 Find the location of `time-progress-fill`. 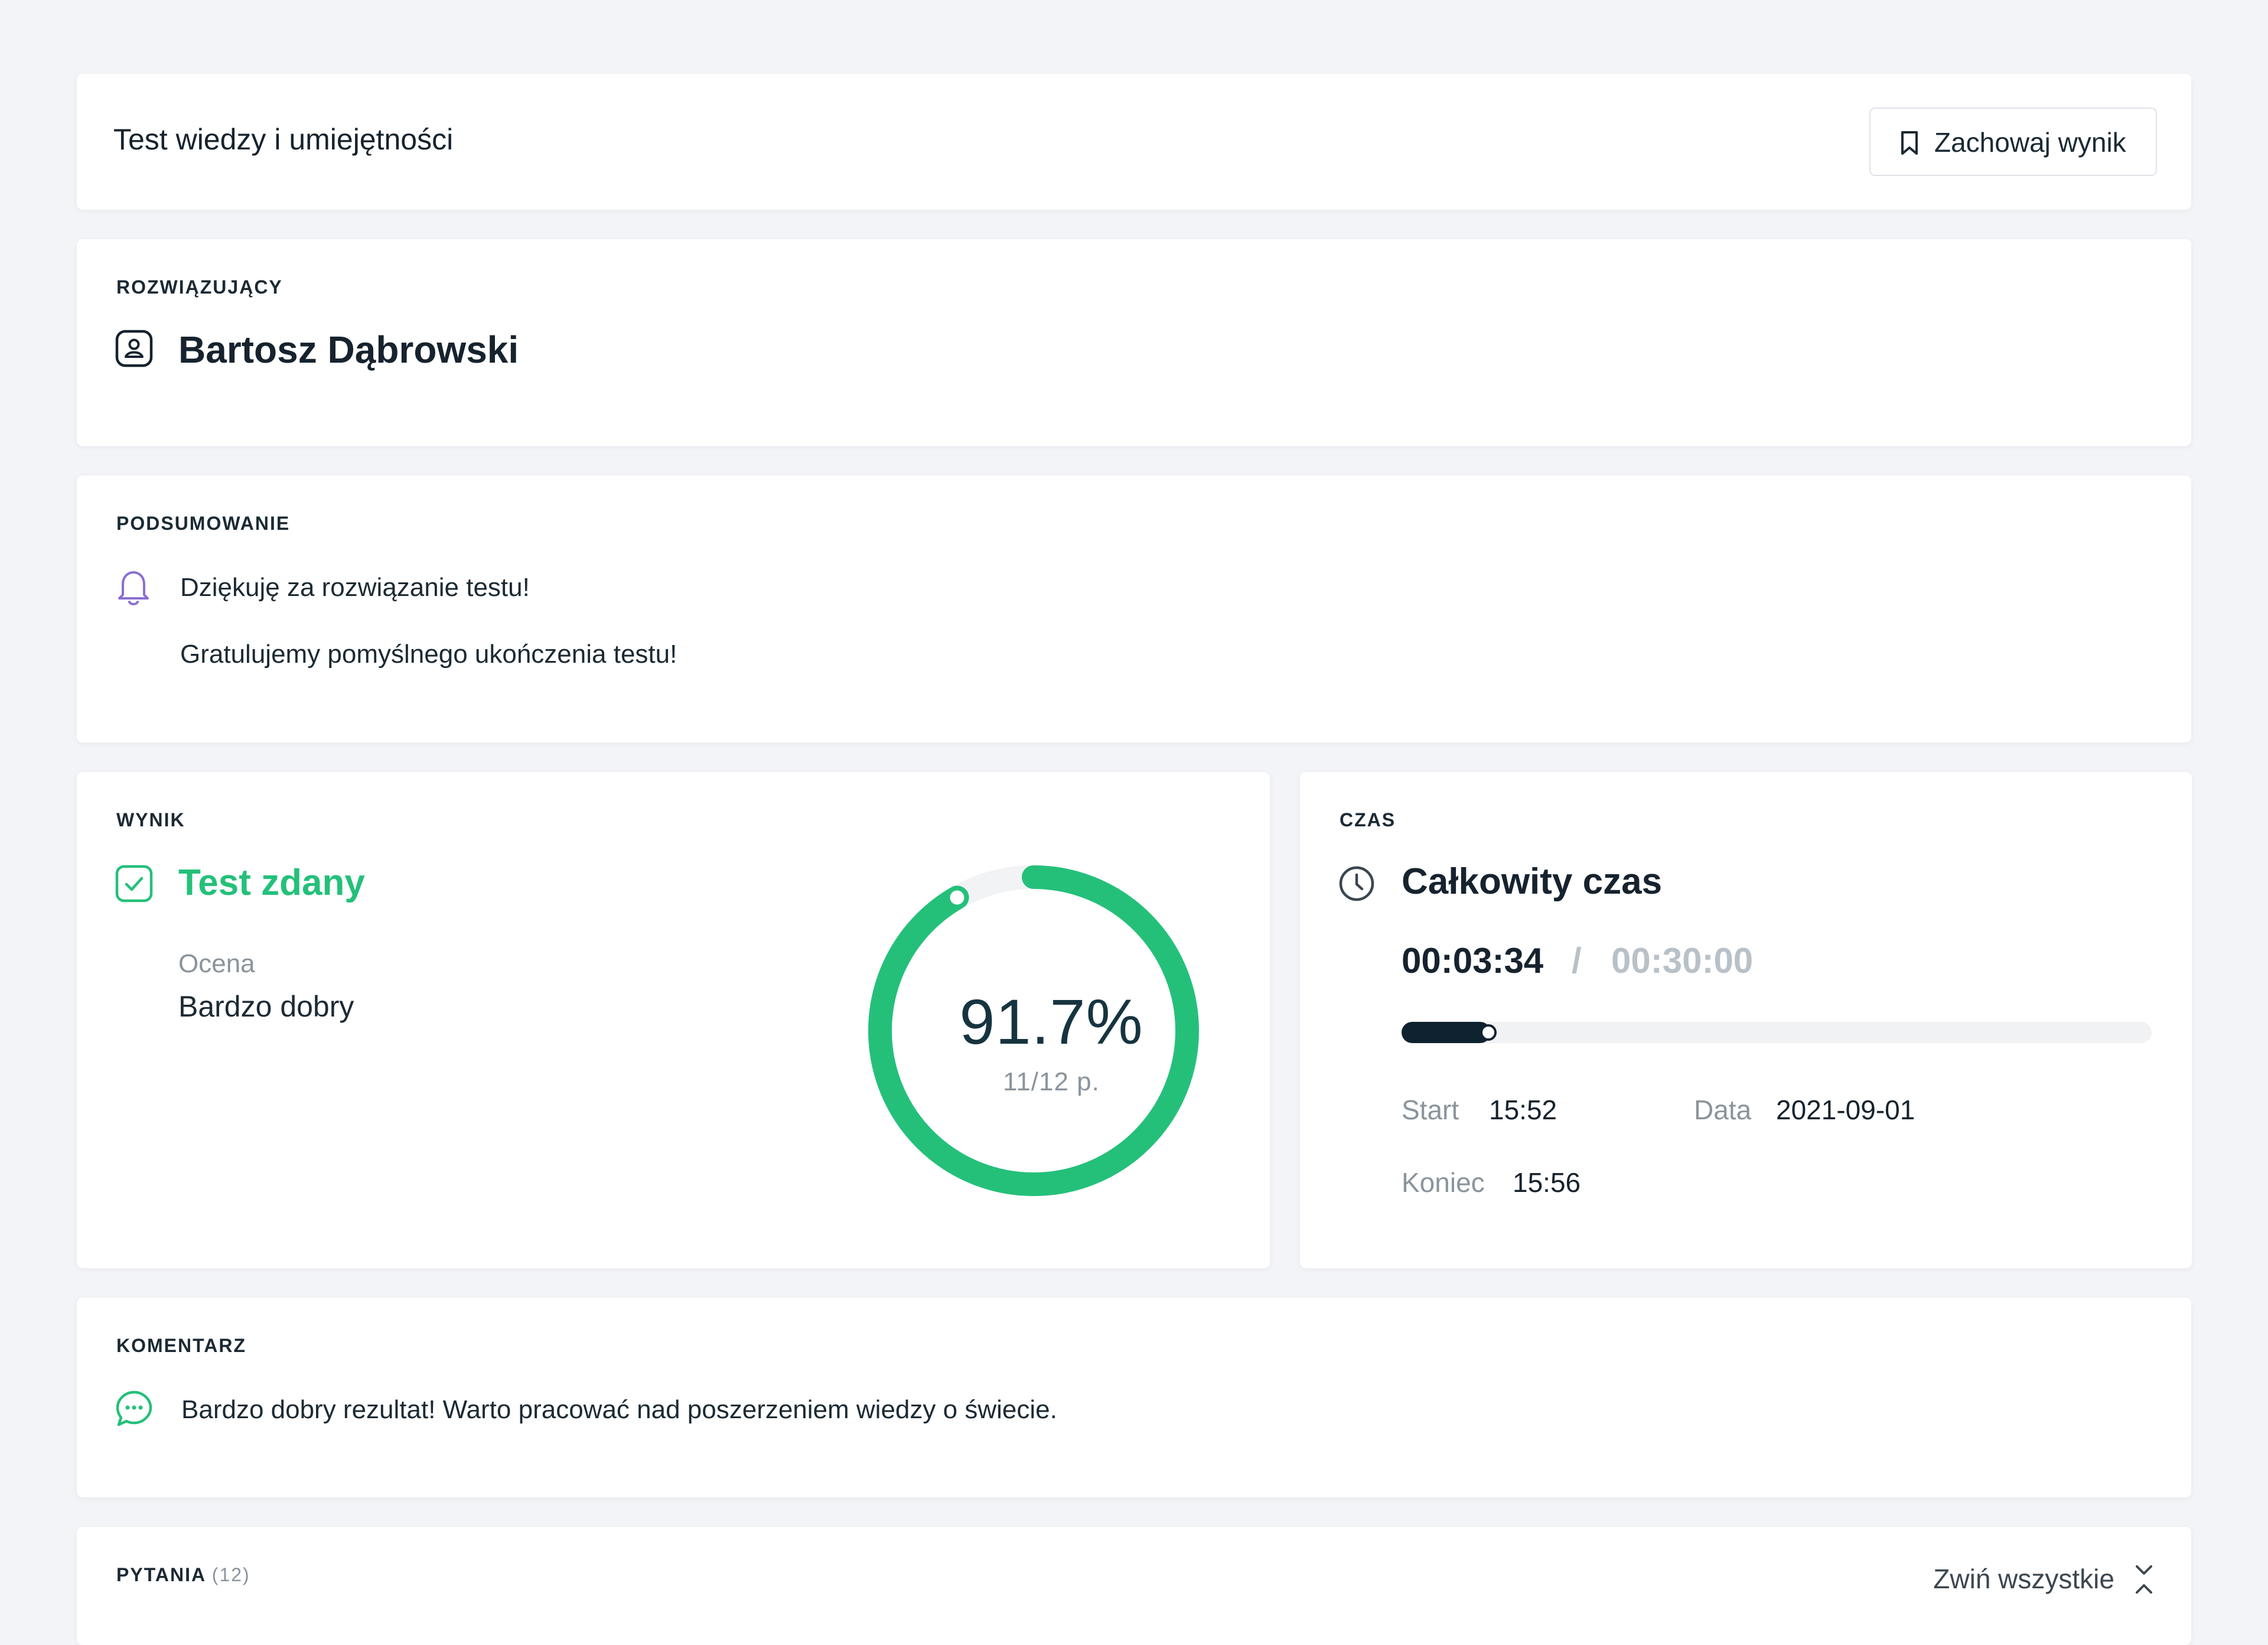

time-progress-fill is located at coordinates (1446, 1032).